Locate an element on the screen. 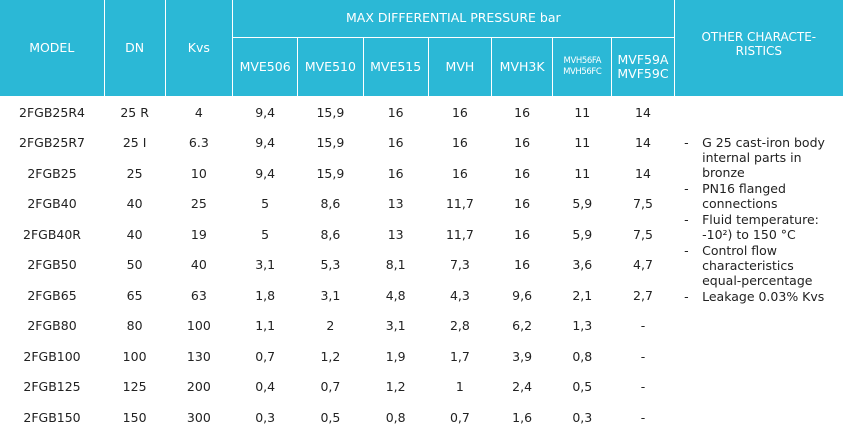 The width and height of the screenshot is (844, 433). header-other-line-2: RISTICS is located at coordinates (758, 50).